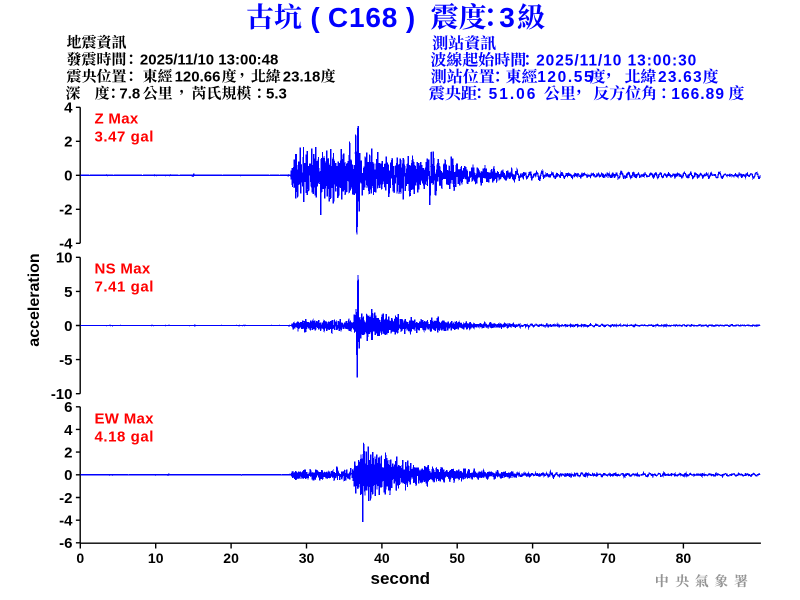 The height and width of the screenshot is (600, 800). What do you see at coordinates (62, 394) in the screenshot?
I see `svg-text: -10` at bounding box center [62, 394].